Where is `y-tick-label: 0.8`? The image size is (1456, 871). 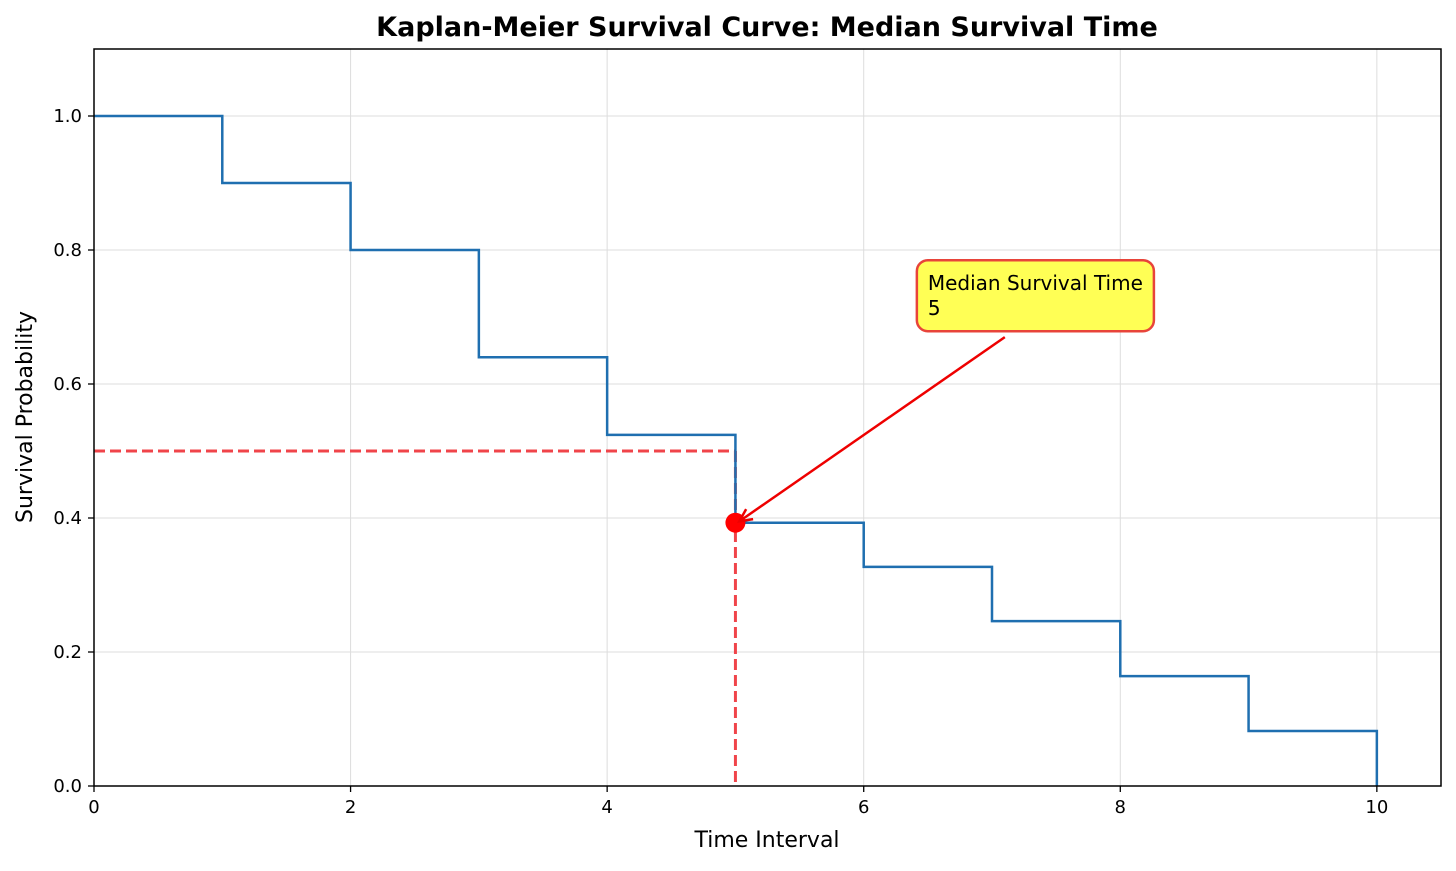 y-tick-label: 0.8 is located at coordinates (67, 250).